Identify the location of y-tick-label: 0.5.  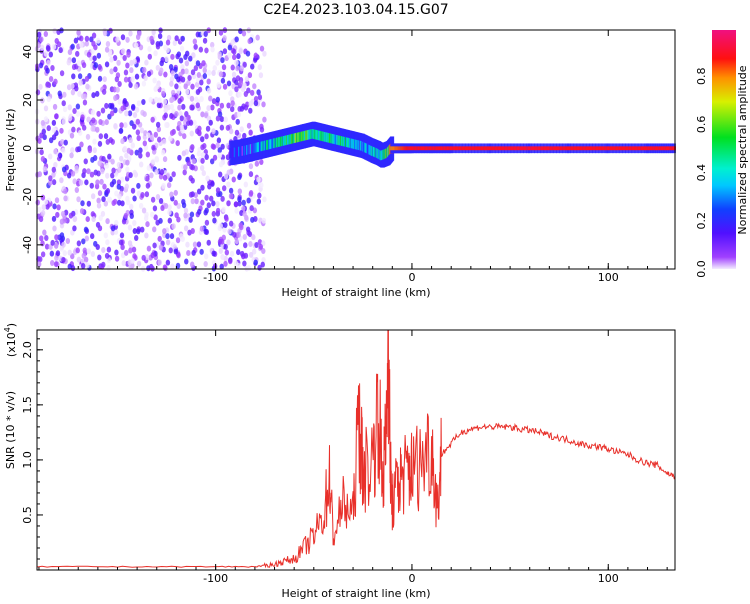
(27, 515).